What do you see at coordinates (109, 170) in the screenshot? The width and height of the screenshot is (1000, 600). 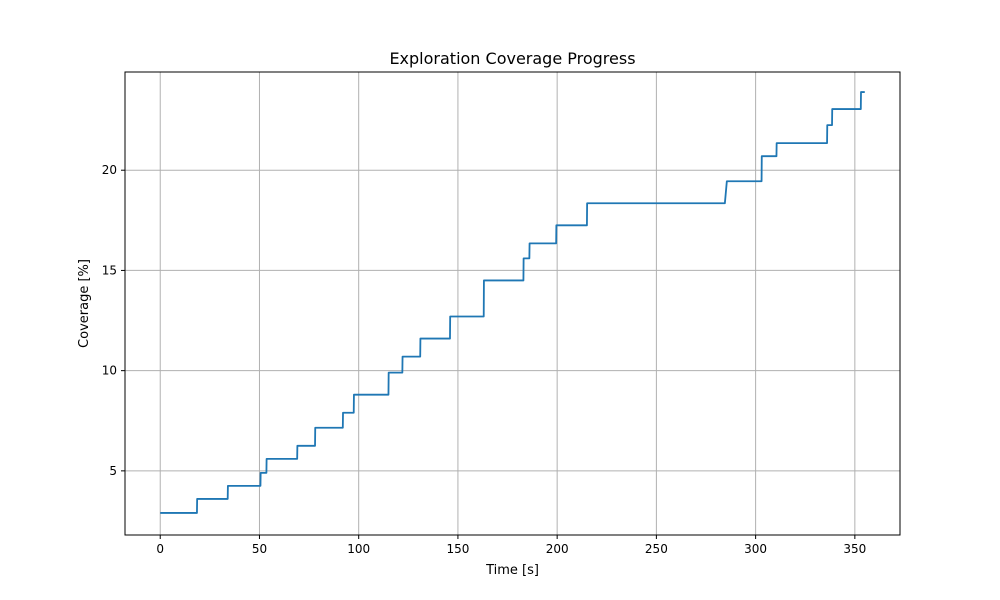 I see `y-tick-label: 20` at bounding box center [109, 170].